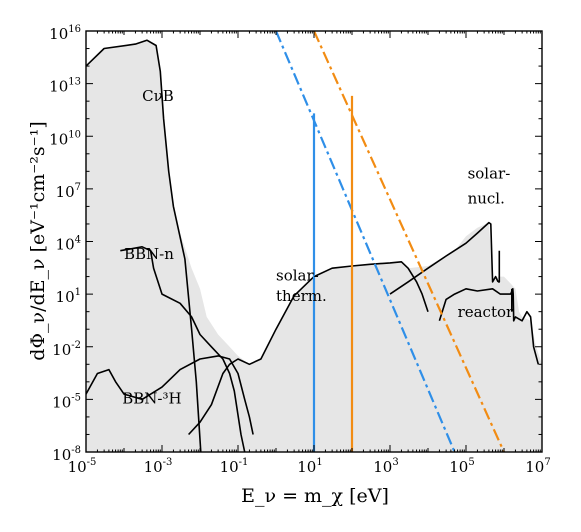 This screenshot has height=532, width=581. What do you see at coordinates (149, 254) in the screenshot?
I see `annotation-label: BBN-n` at bounding box center [149, 254].